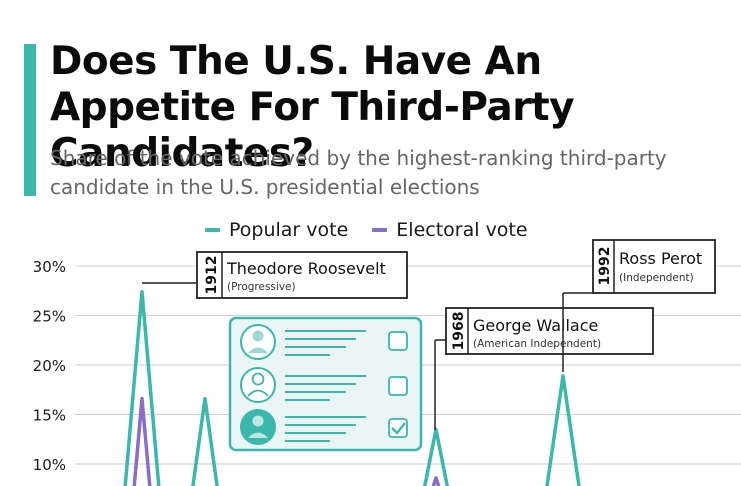 This screenshot has height=486, width=741. I want to click on annotation-party: (Progressive), so click(261, 287).